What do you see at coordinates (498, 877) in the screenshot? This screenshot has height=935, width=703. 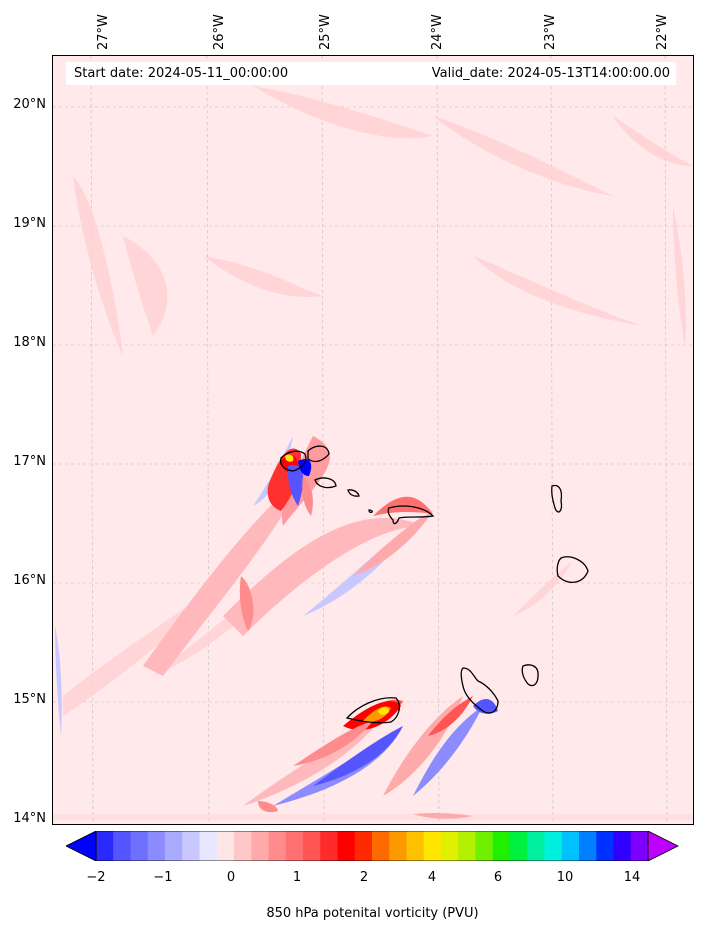 I see `colorbar-tick-label: 6` at bounding box center [498, 877].